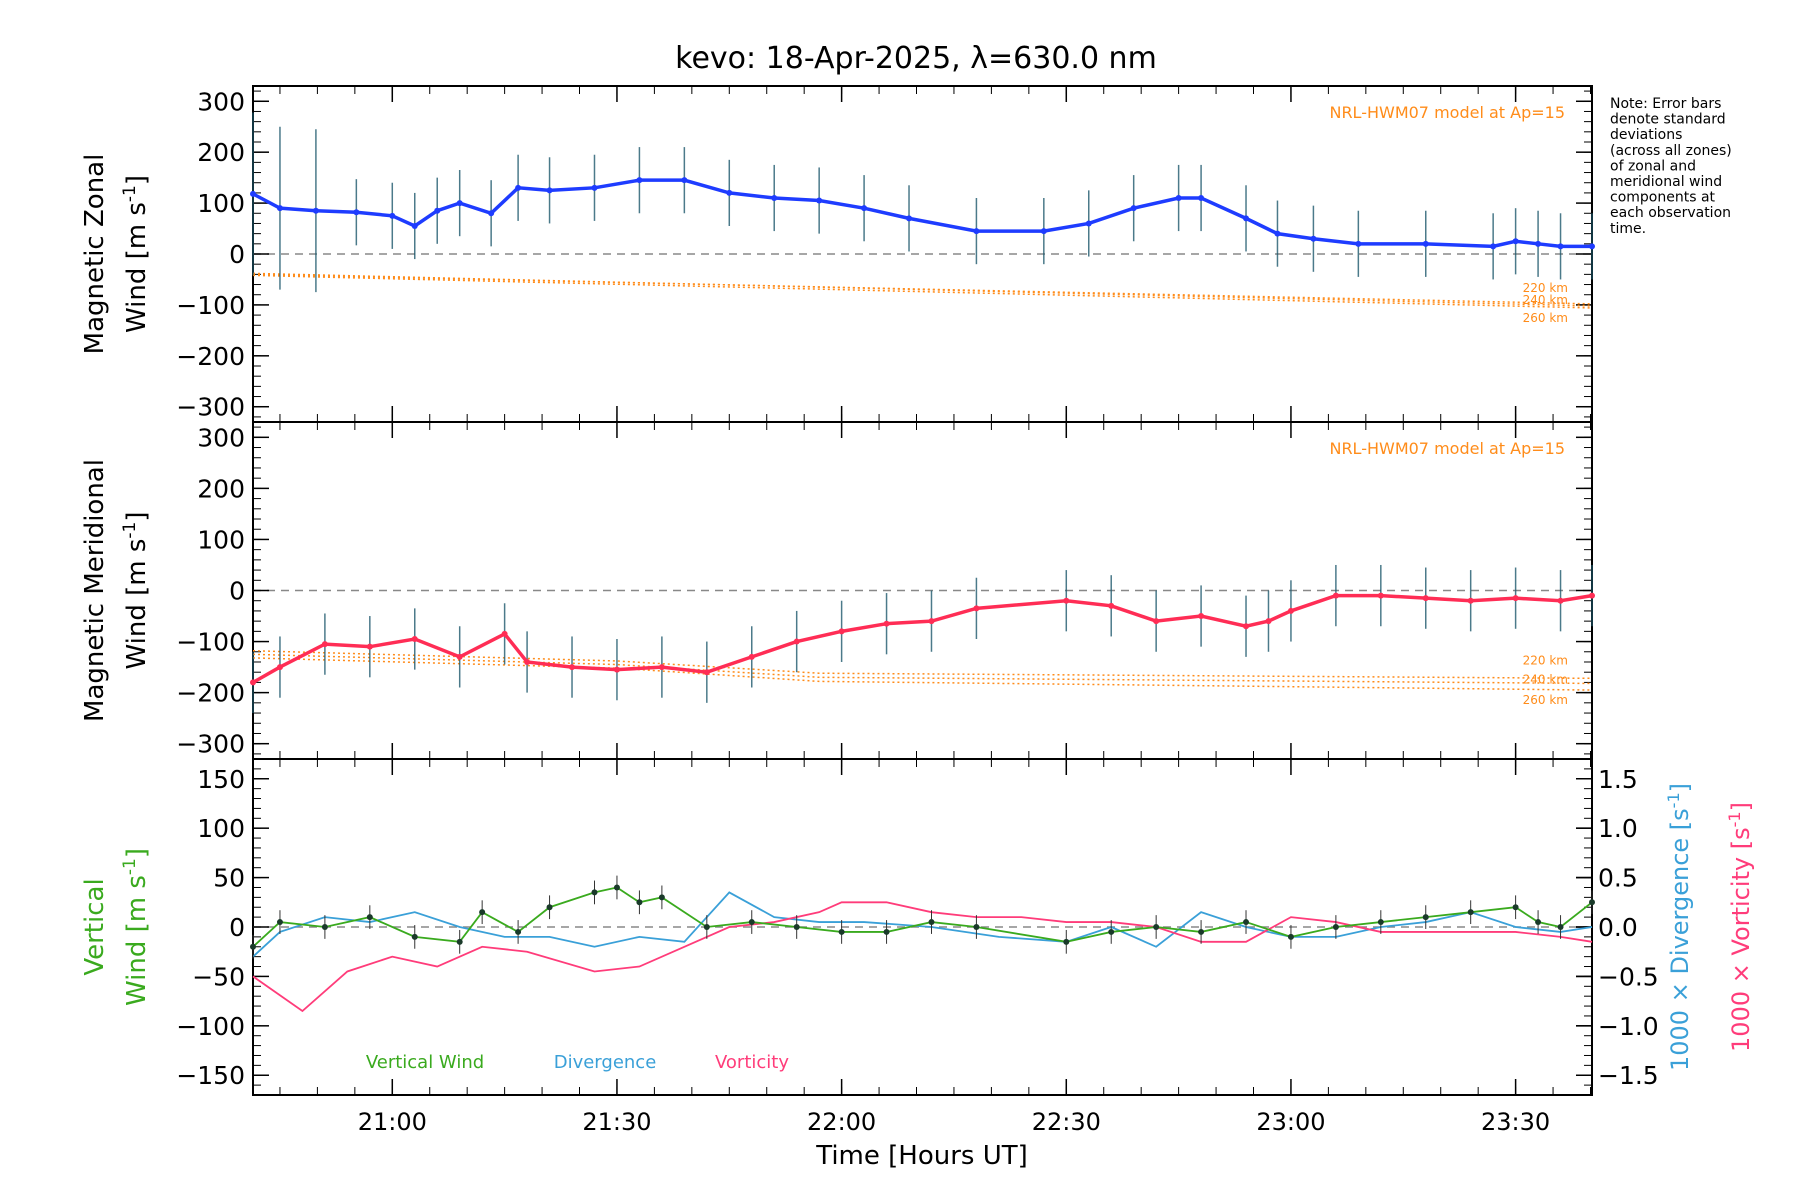 Image resolution: width=1800 pixels, height=1200 pixels. Describe the element at coordinates (136, 927) in the screenshot. I see `y-axis-label-line2: Wind [m s-1]` at that location.